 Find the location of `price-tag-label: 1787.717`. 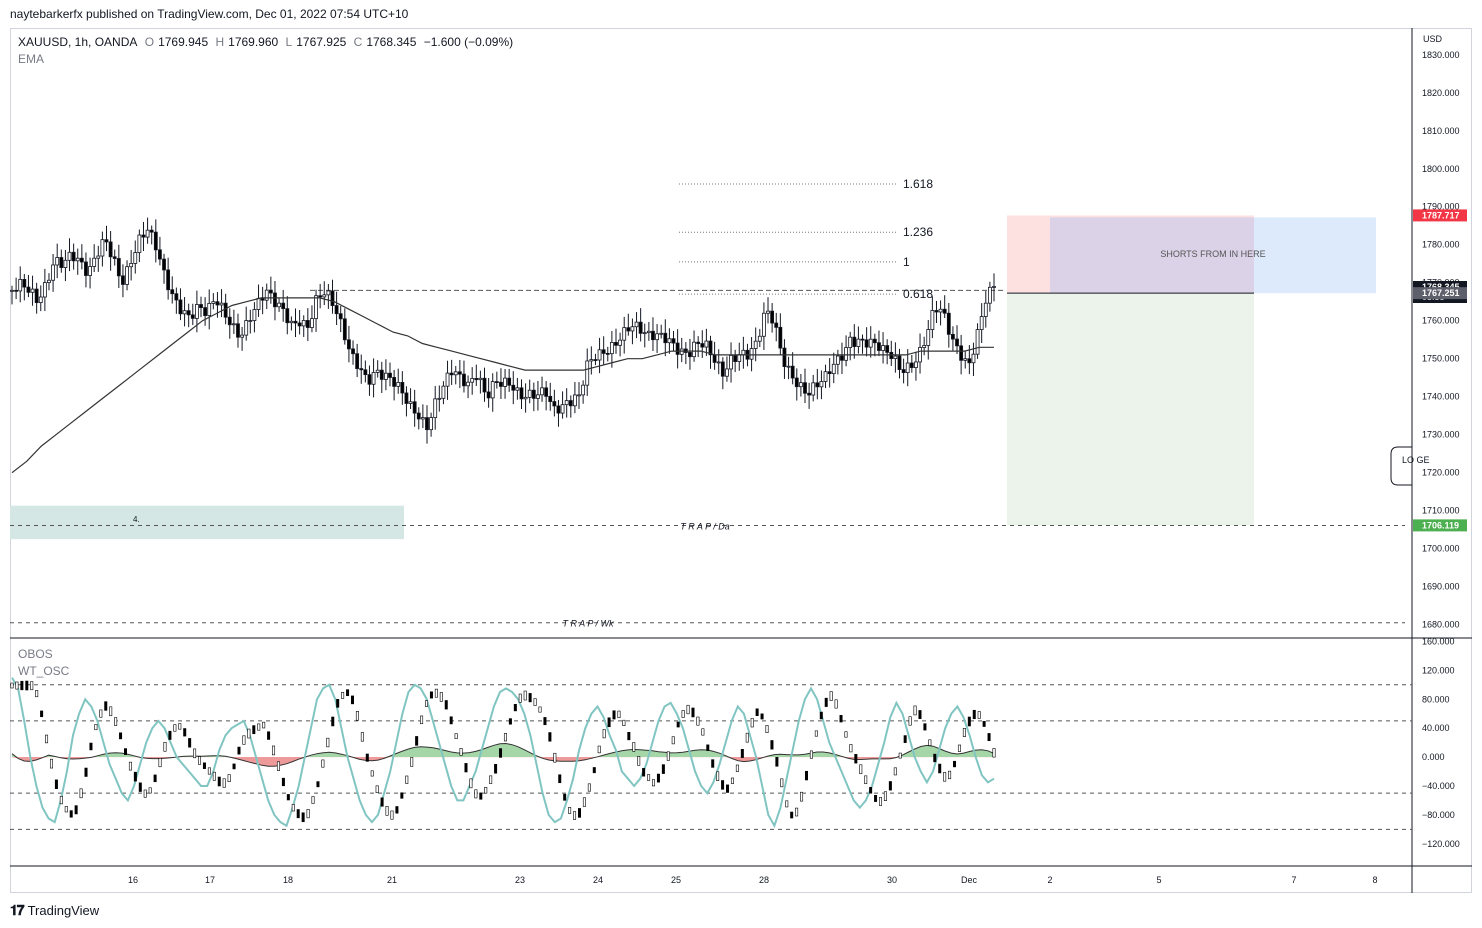

price-tag-label: 1787.717 is located at coordinates (1441, 215).